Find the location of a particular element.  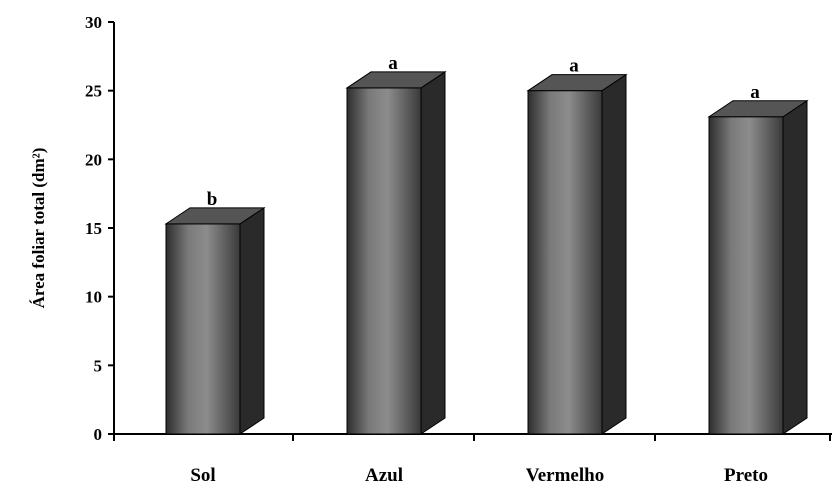

bar-sol is located at coordinates (215, 320).